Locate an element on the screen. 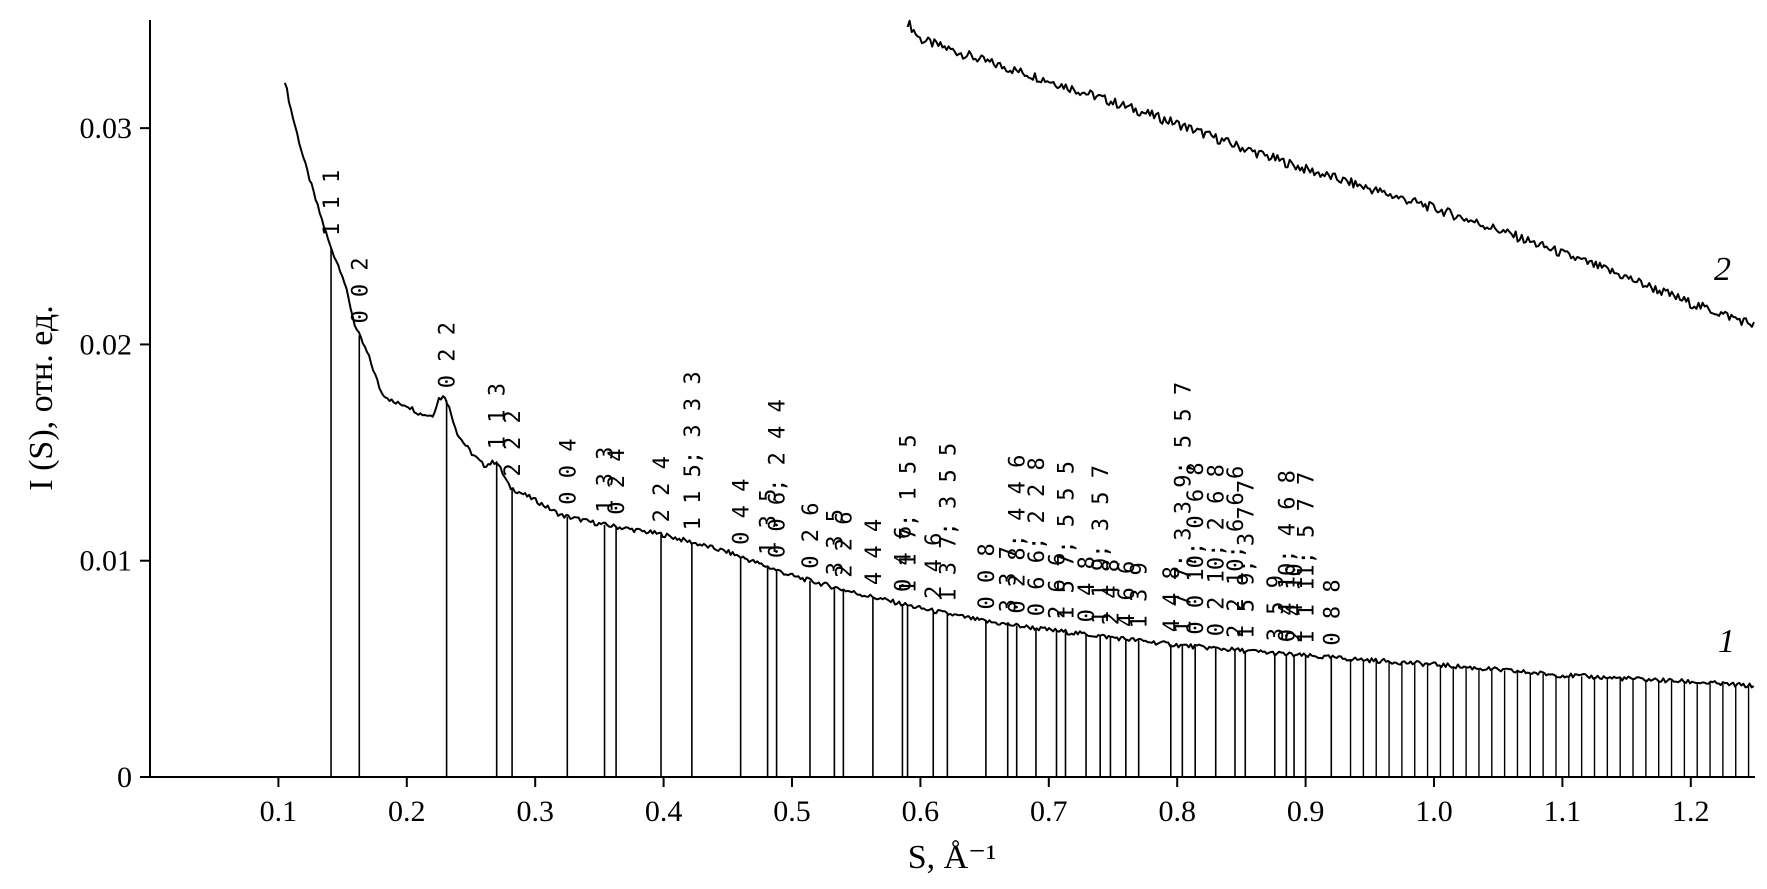 The width and height of the screenshot is (1767, 889). reflection-label: 4 4 4 is located at coordinates (874, 552).